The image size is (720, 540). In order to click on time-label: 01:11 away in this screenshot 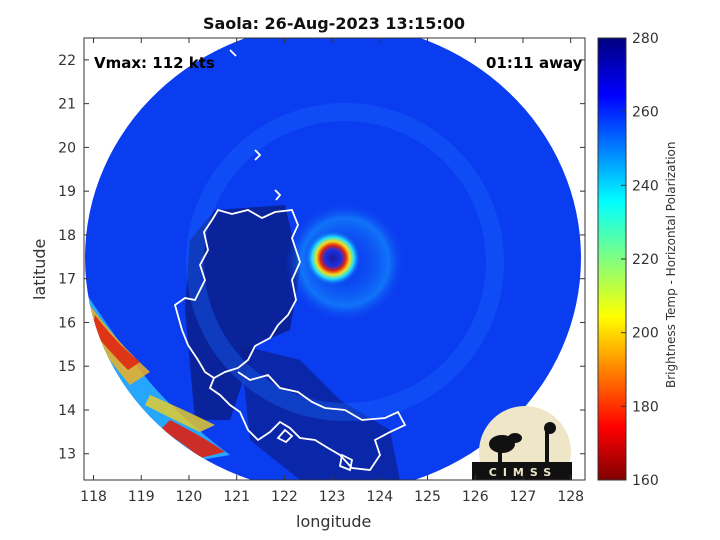, I will do `click(534, 63)`.